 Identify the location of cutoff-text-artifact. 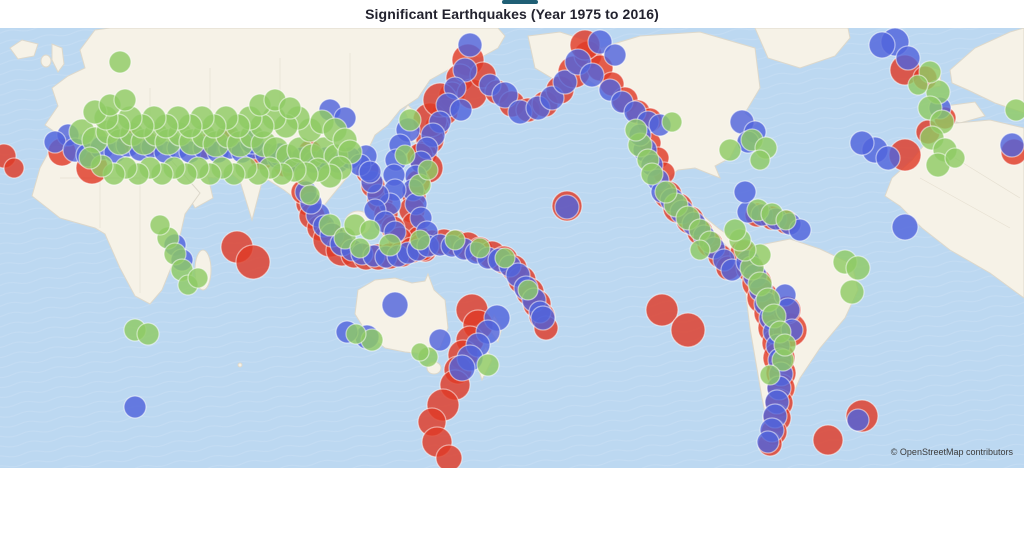
(520, 2).